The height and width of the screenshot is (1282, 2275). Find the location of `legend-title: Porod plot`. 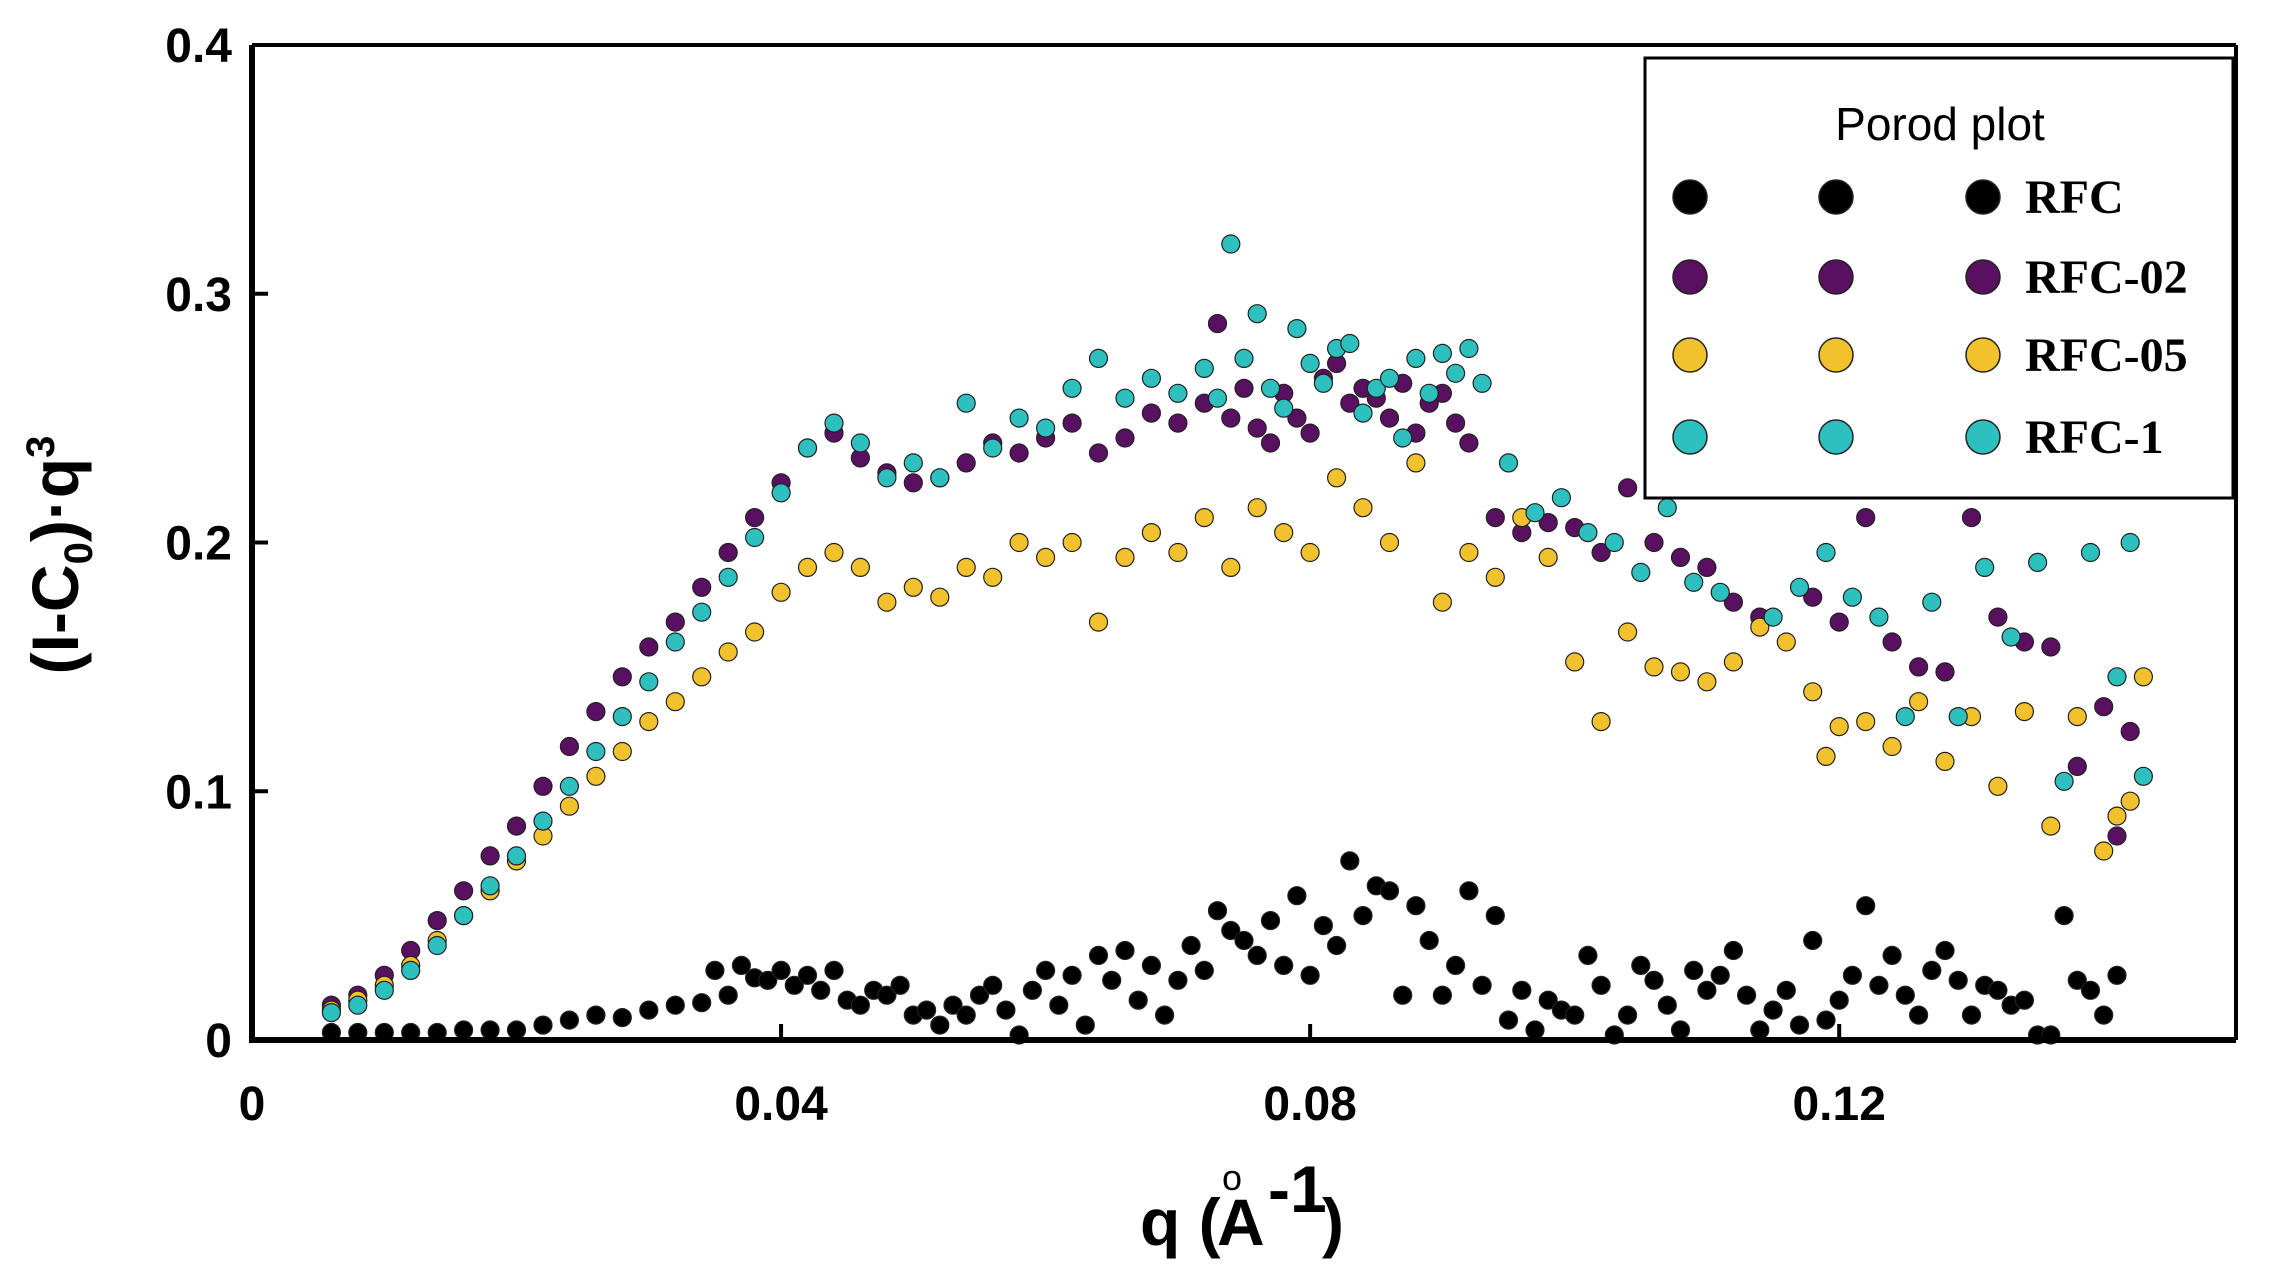

legend-title: Porod plot is located at coordinates (1940, 124).